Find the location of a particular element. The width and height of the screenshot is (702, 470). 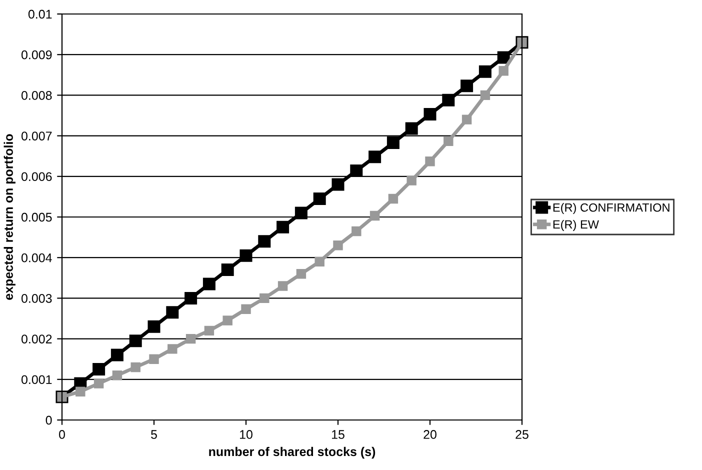

x-tick-label: 20 is located at coordinates (430, 434).